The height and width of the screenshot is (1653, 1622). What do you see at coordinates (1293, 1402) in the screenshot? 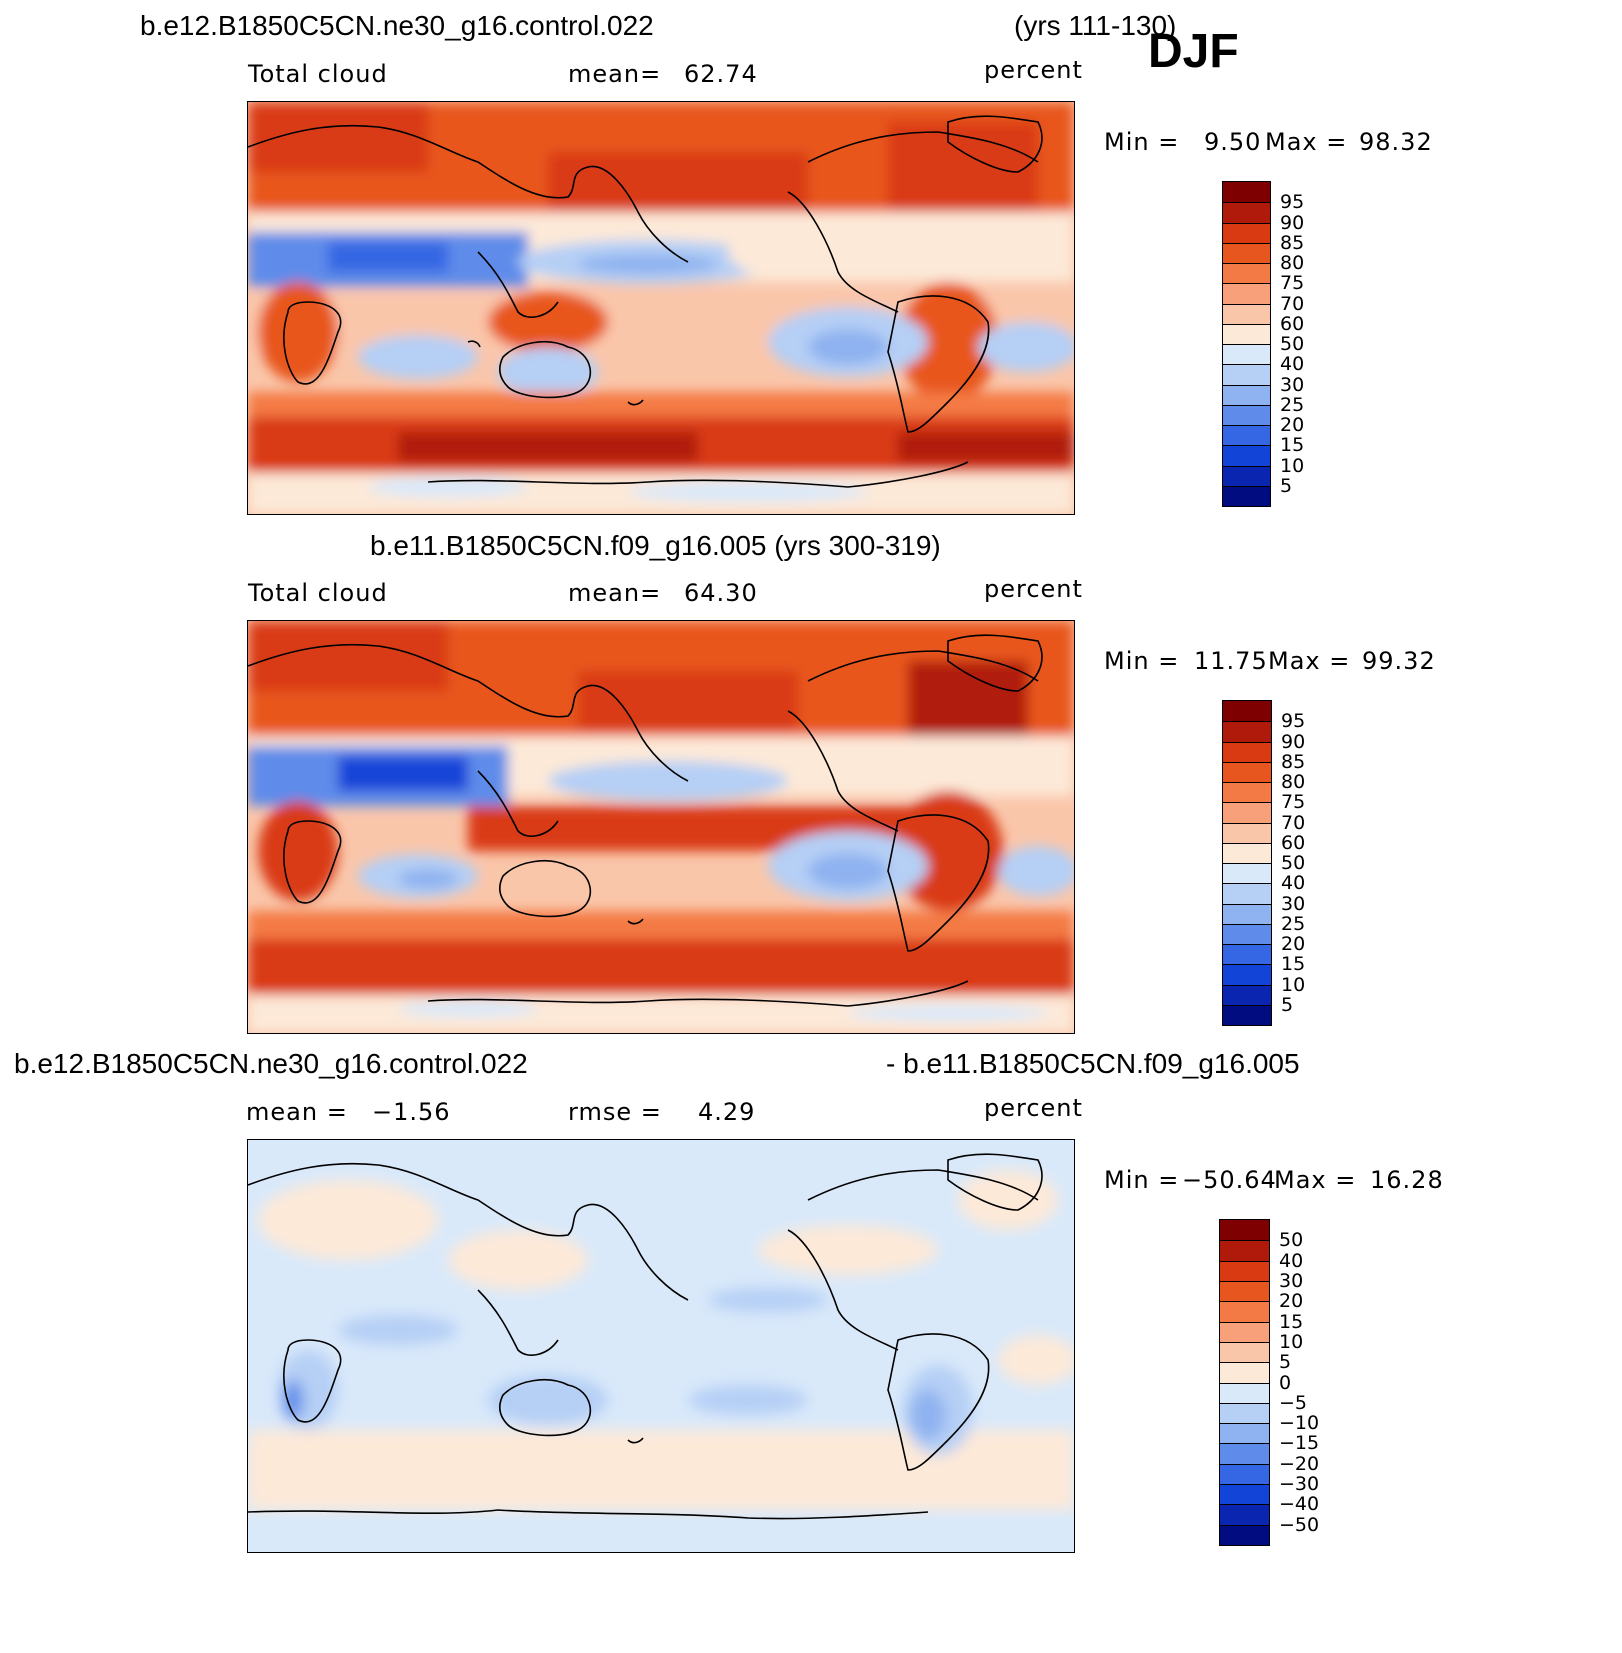
I see `colorbar-label: −5` at bounding box center [1293, 1402].